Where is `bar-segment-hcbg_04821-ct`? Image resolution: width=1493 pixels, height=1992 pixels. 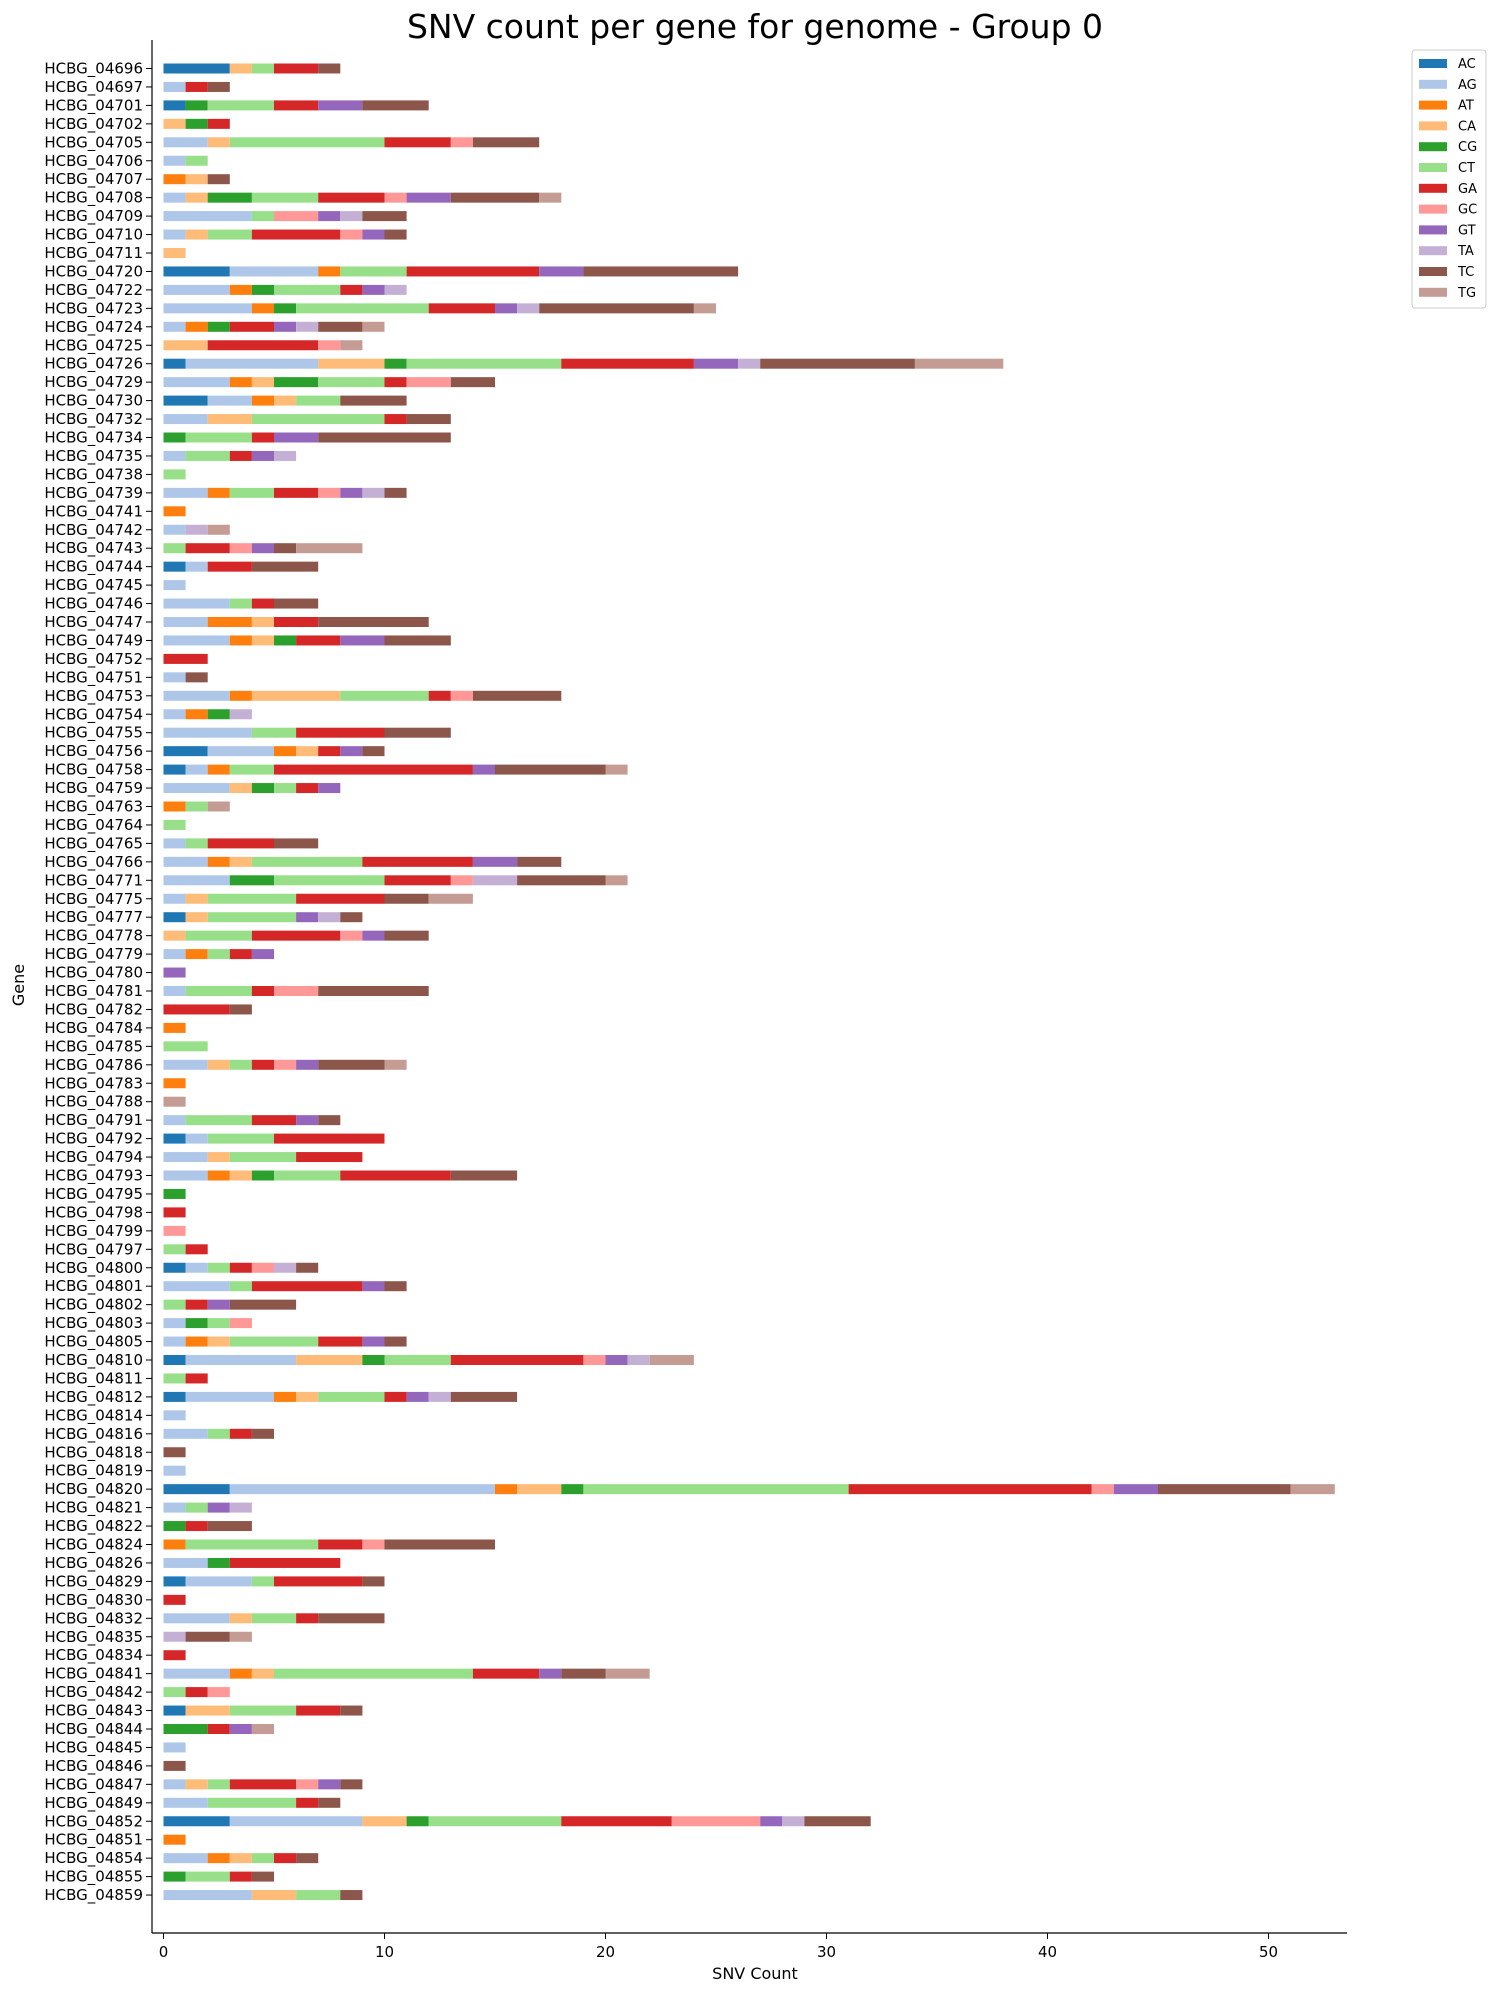
bar-segment-hcbg_04821-ct is located at coordinates (196, 1507).